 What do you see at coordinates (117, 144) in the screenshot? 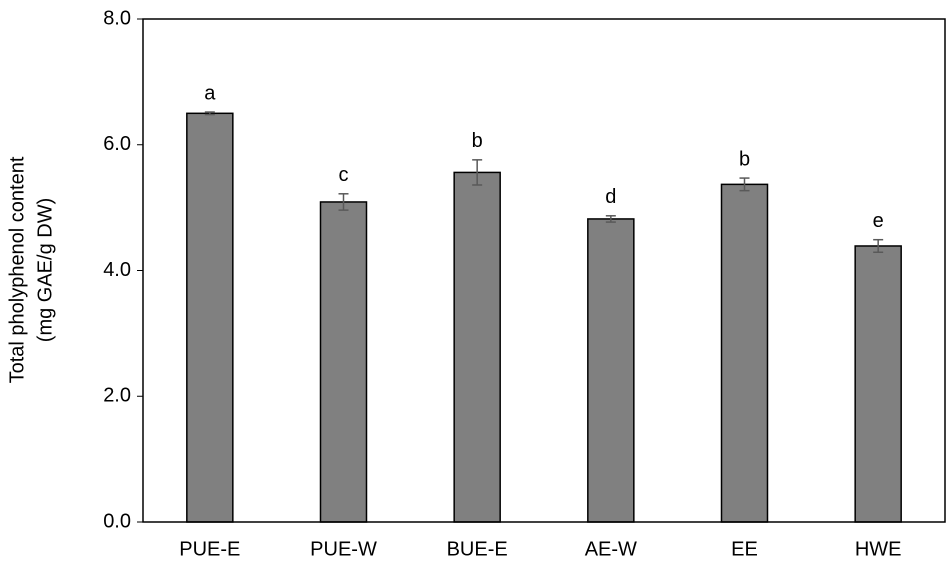
I see `y-tick-label: 6.0` at bounding box center [117, 144].